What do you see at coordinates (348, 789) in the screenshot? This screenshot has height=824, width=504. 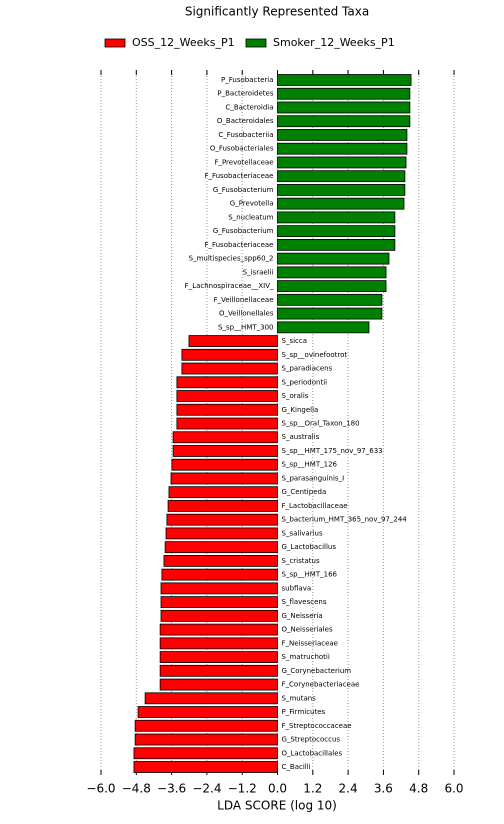 I see `x-tick-label: 2.4` at bounding box center [348, 789].